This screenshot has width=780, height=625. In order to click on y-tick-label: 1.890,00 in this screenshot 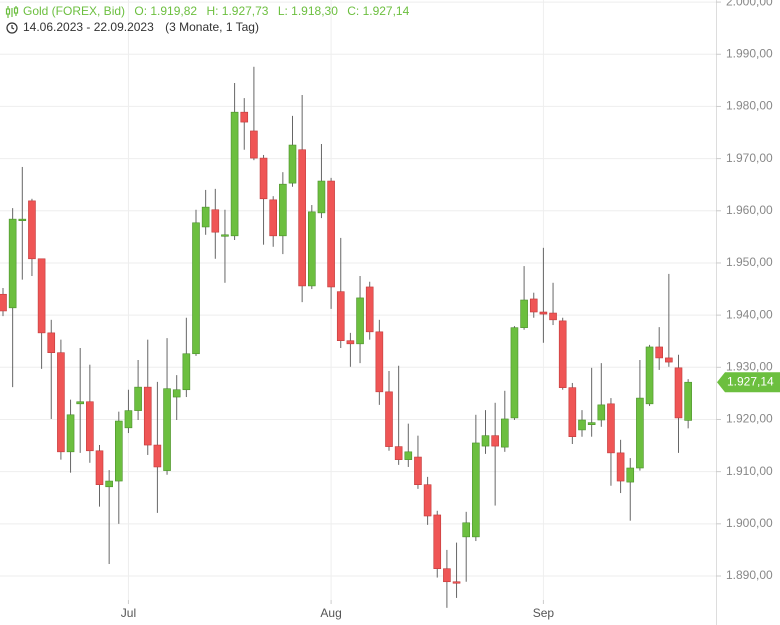, I will do `click(749, 575)`.